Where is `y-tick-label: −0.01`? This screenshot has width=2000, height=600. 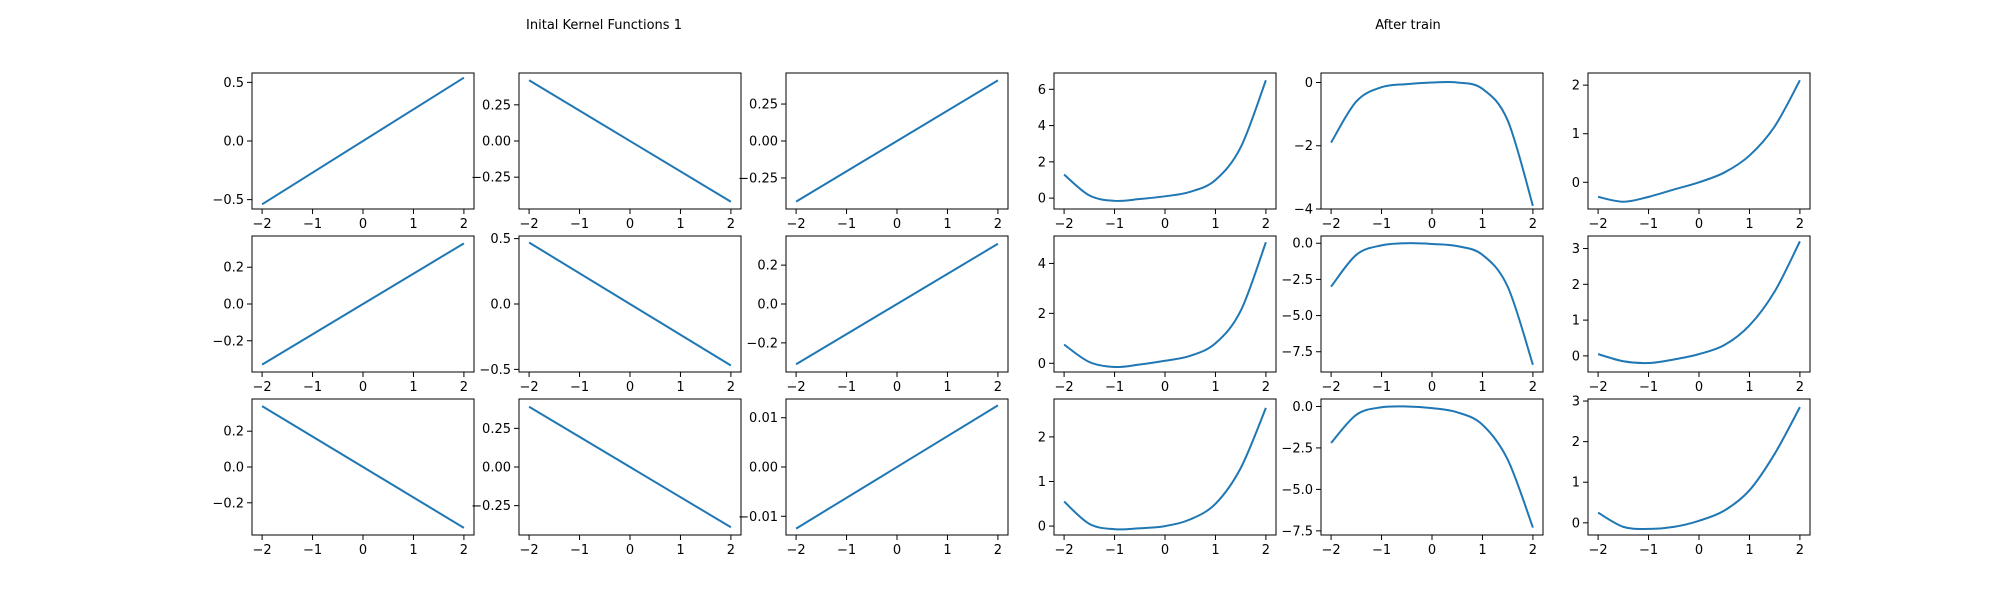
y-tick-label: −0.01 is located at coordinates (758, 517).